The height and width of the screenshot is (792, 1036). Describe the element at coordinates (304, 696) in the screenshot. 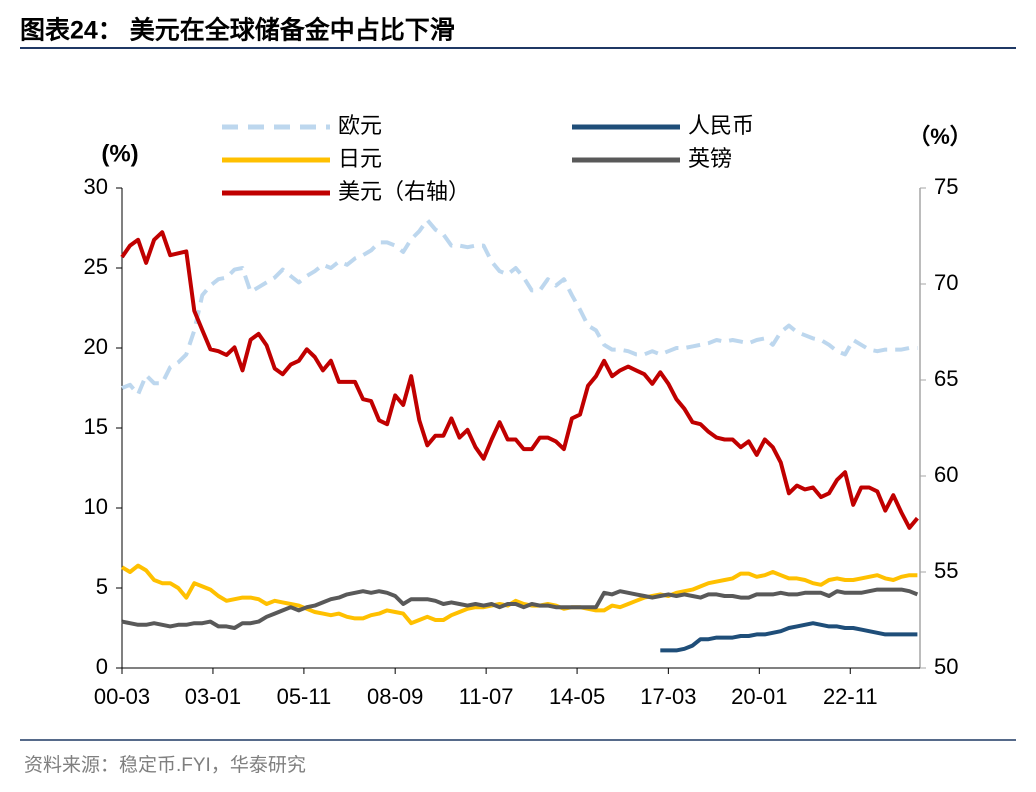

I see `x-tick-label: 05-11` at that location.